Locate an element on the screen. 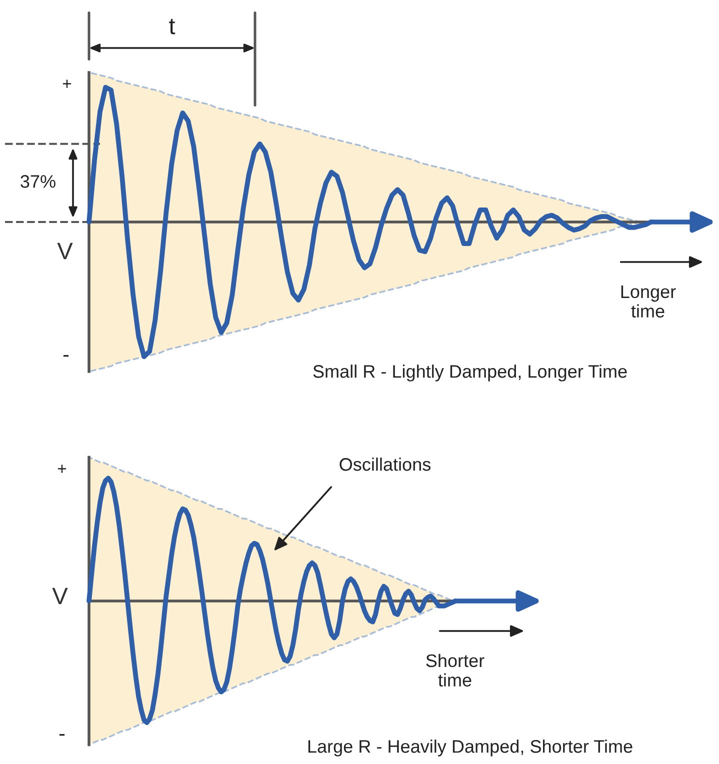 The width and height of the screenshot is (719, 764). annotation: Shorter time is located at coordinates (455, 670).